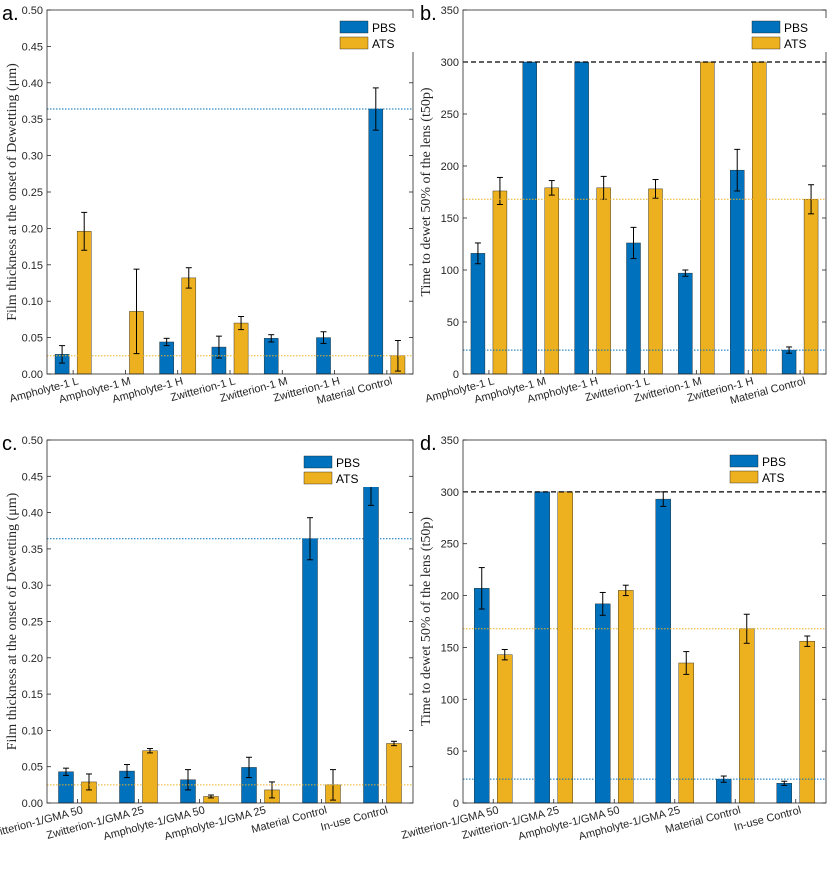 This screenshot has height=871, width=831. What do you see at coordinates (10, 444) in the screenshot?
I see `panel-label: c.` at bounding box center [10, 444].